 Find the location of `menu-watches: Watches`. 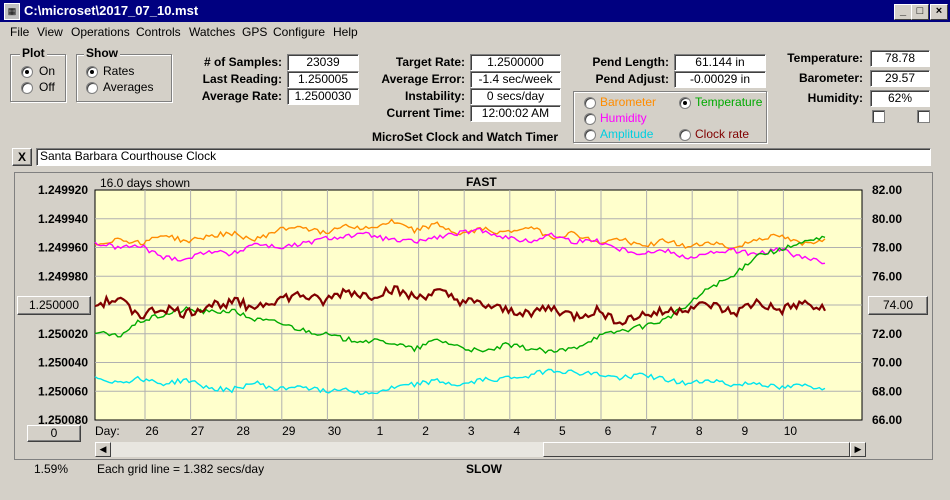

menu-watches: Watches is located at coordinates (212, 32).